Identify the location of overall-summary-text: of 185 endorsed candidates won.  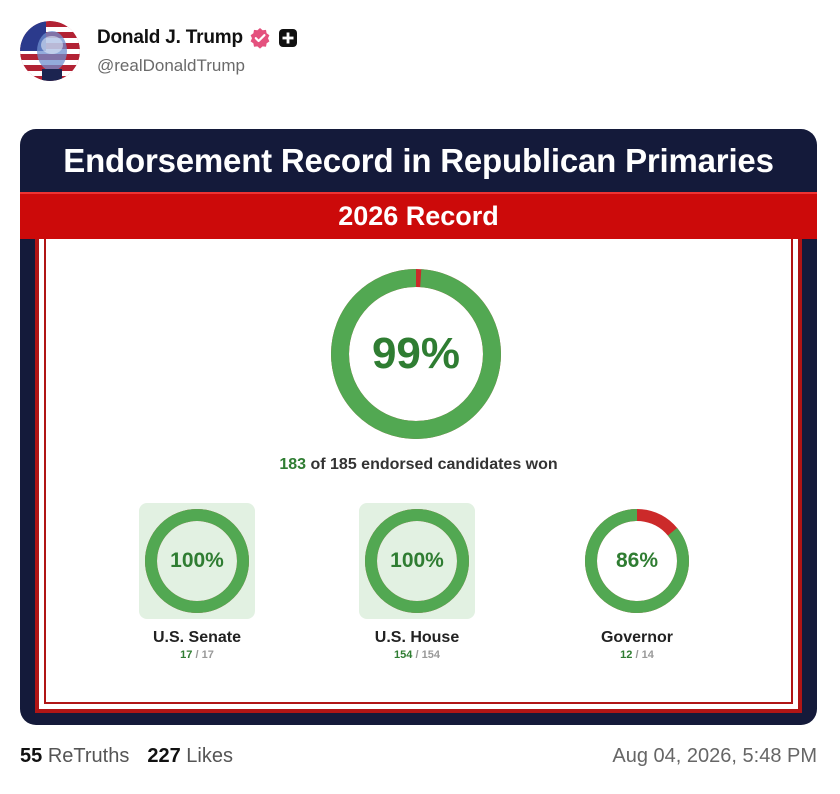
(434, 464).